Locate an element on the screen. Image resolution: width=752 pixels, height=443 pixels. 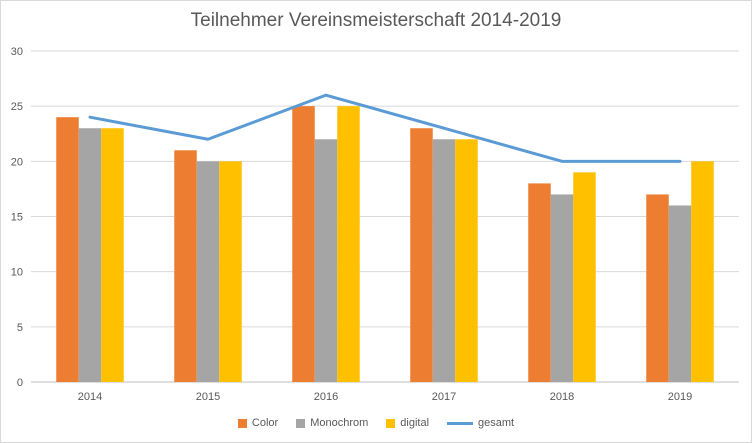
line-gesamt is located at coordinates (385, 128).